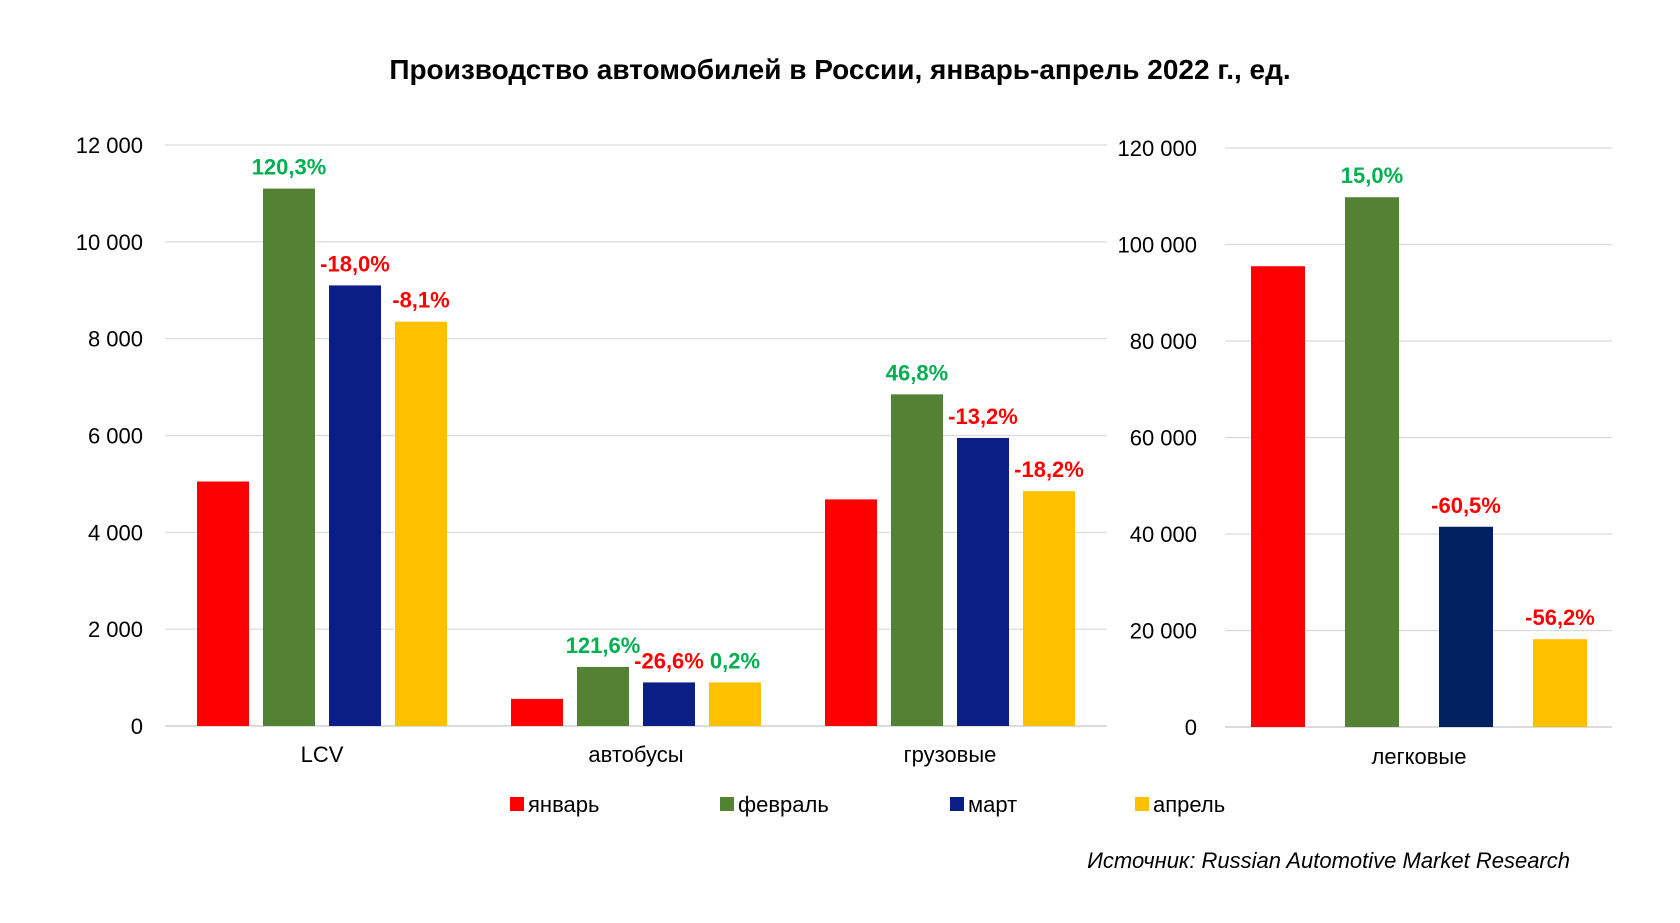 This screenshot has width=1680, height=923. What do you see at coordinates (355, 263) in the screenshot?
I see `data-label: -18,0%` at bounding box center [355, 263].